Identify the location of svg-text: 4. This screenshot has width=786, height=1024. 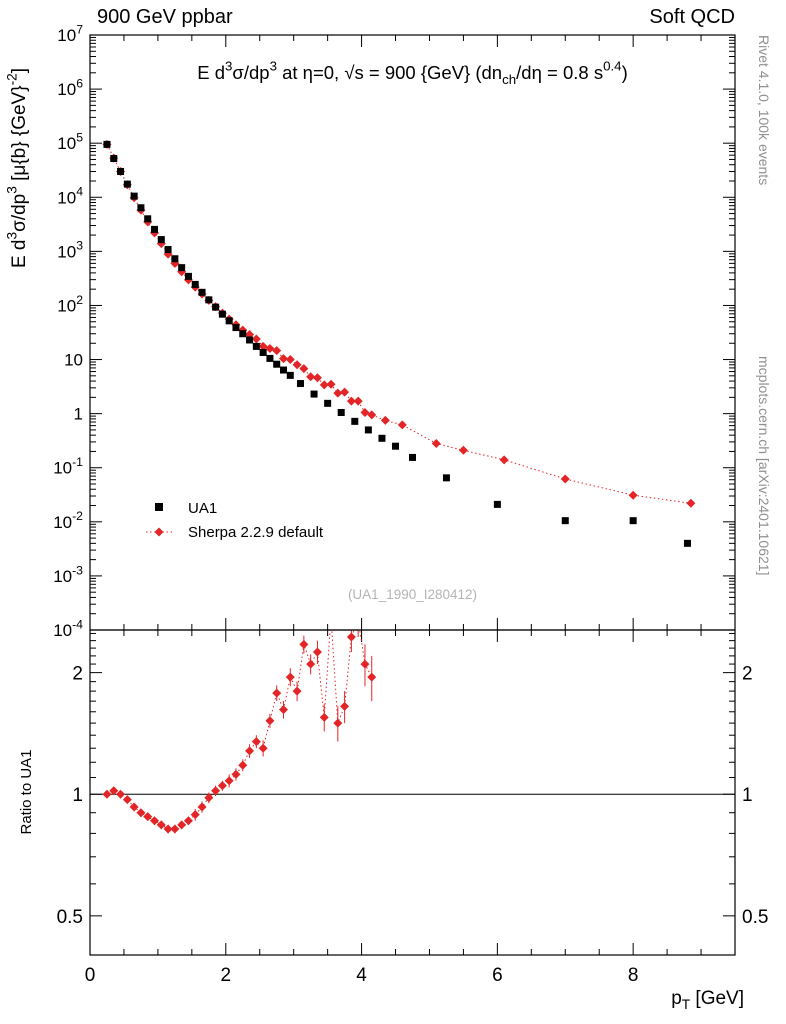
(361, 975).